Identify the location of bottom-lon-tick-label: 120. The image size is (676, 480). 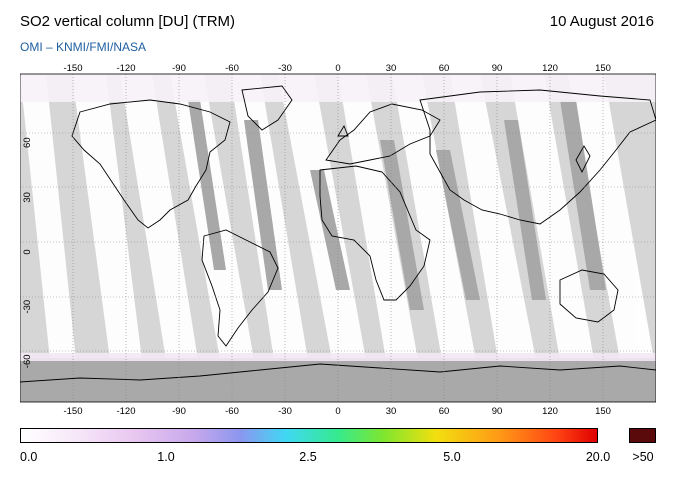
(550, 411).